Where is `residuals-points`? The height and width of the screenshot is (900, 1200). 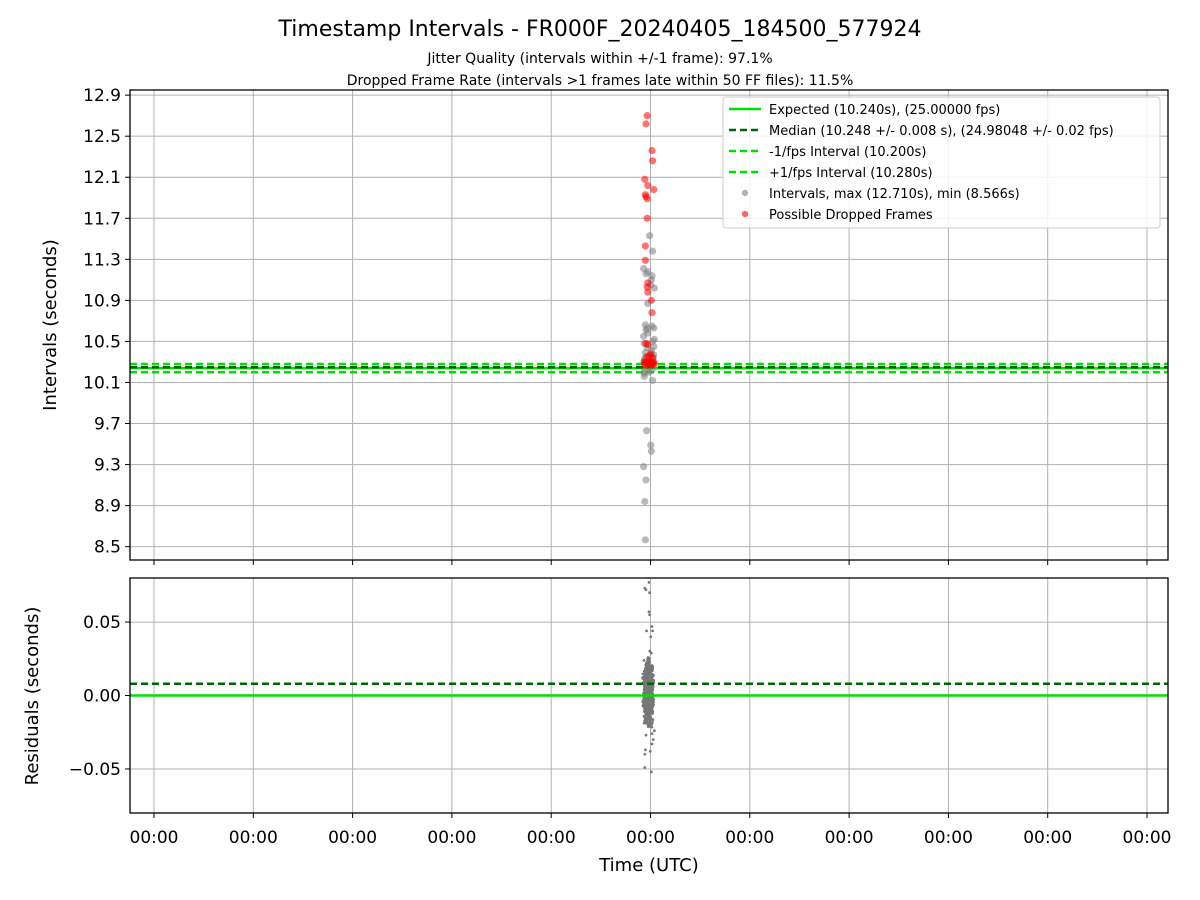
residuals-points is located at coordinates (648, 677).